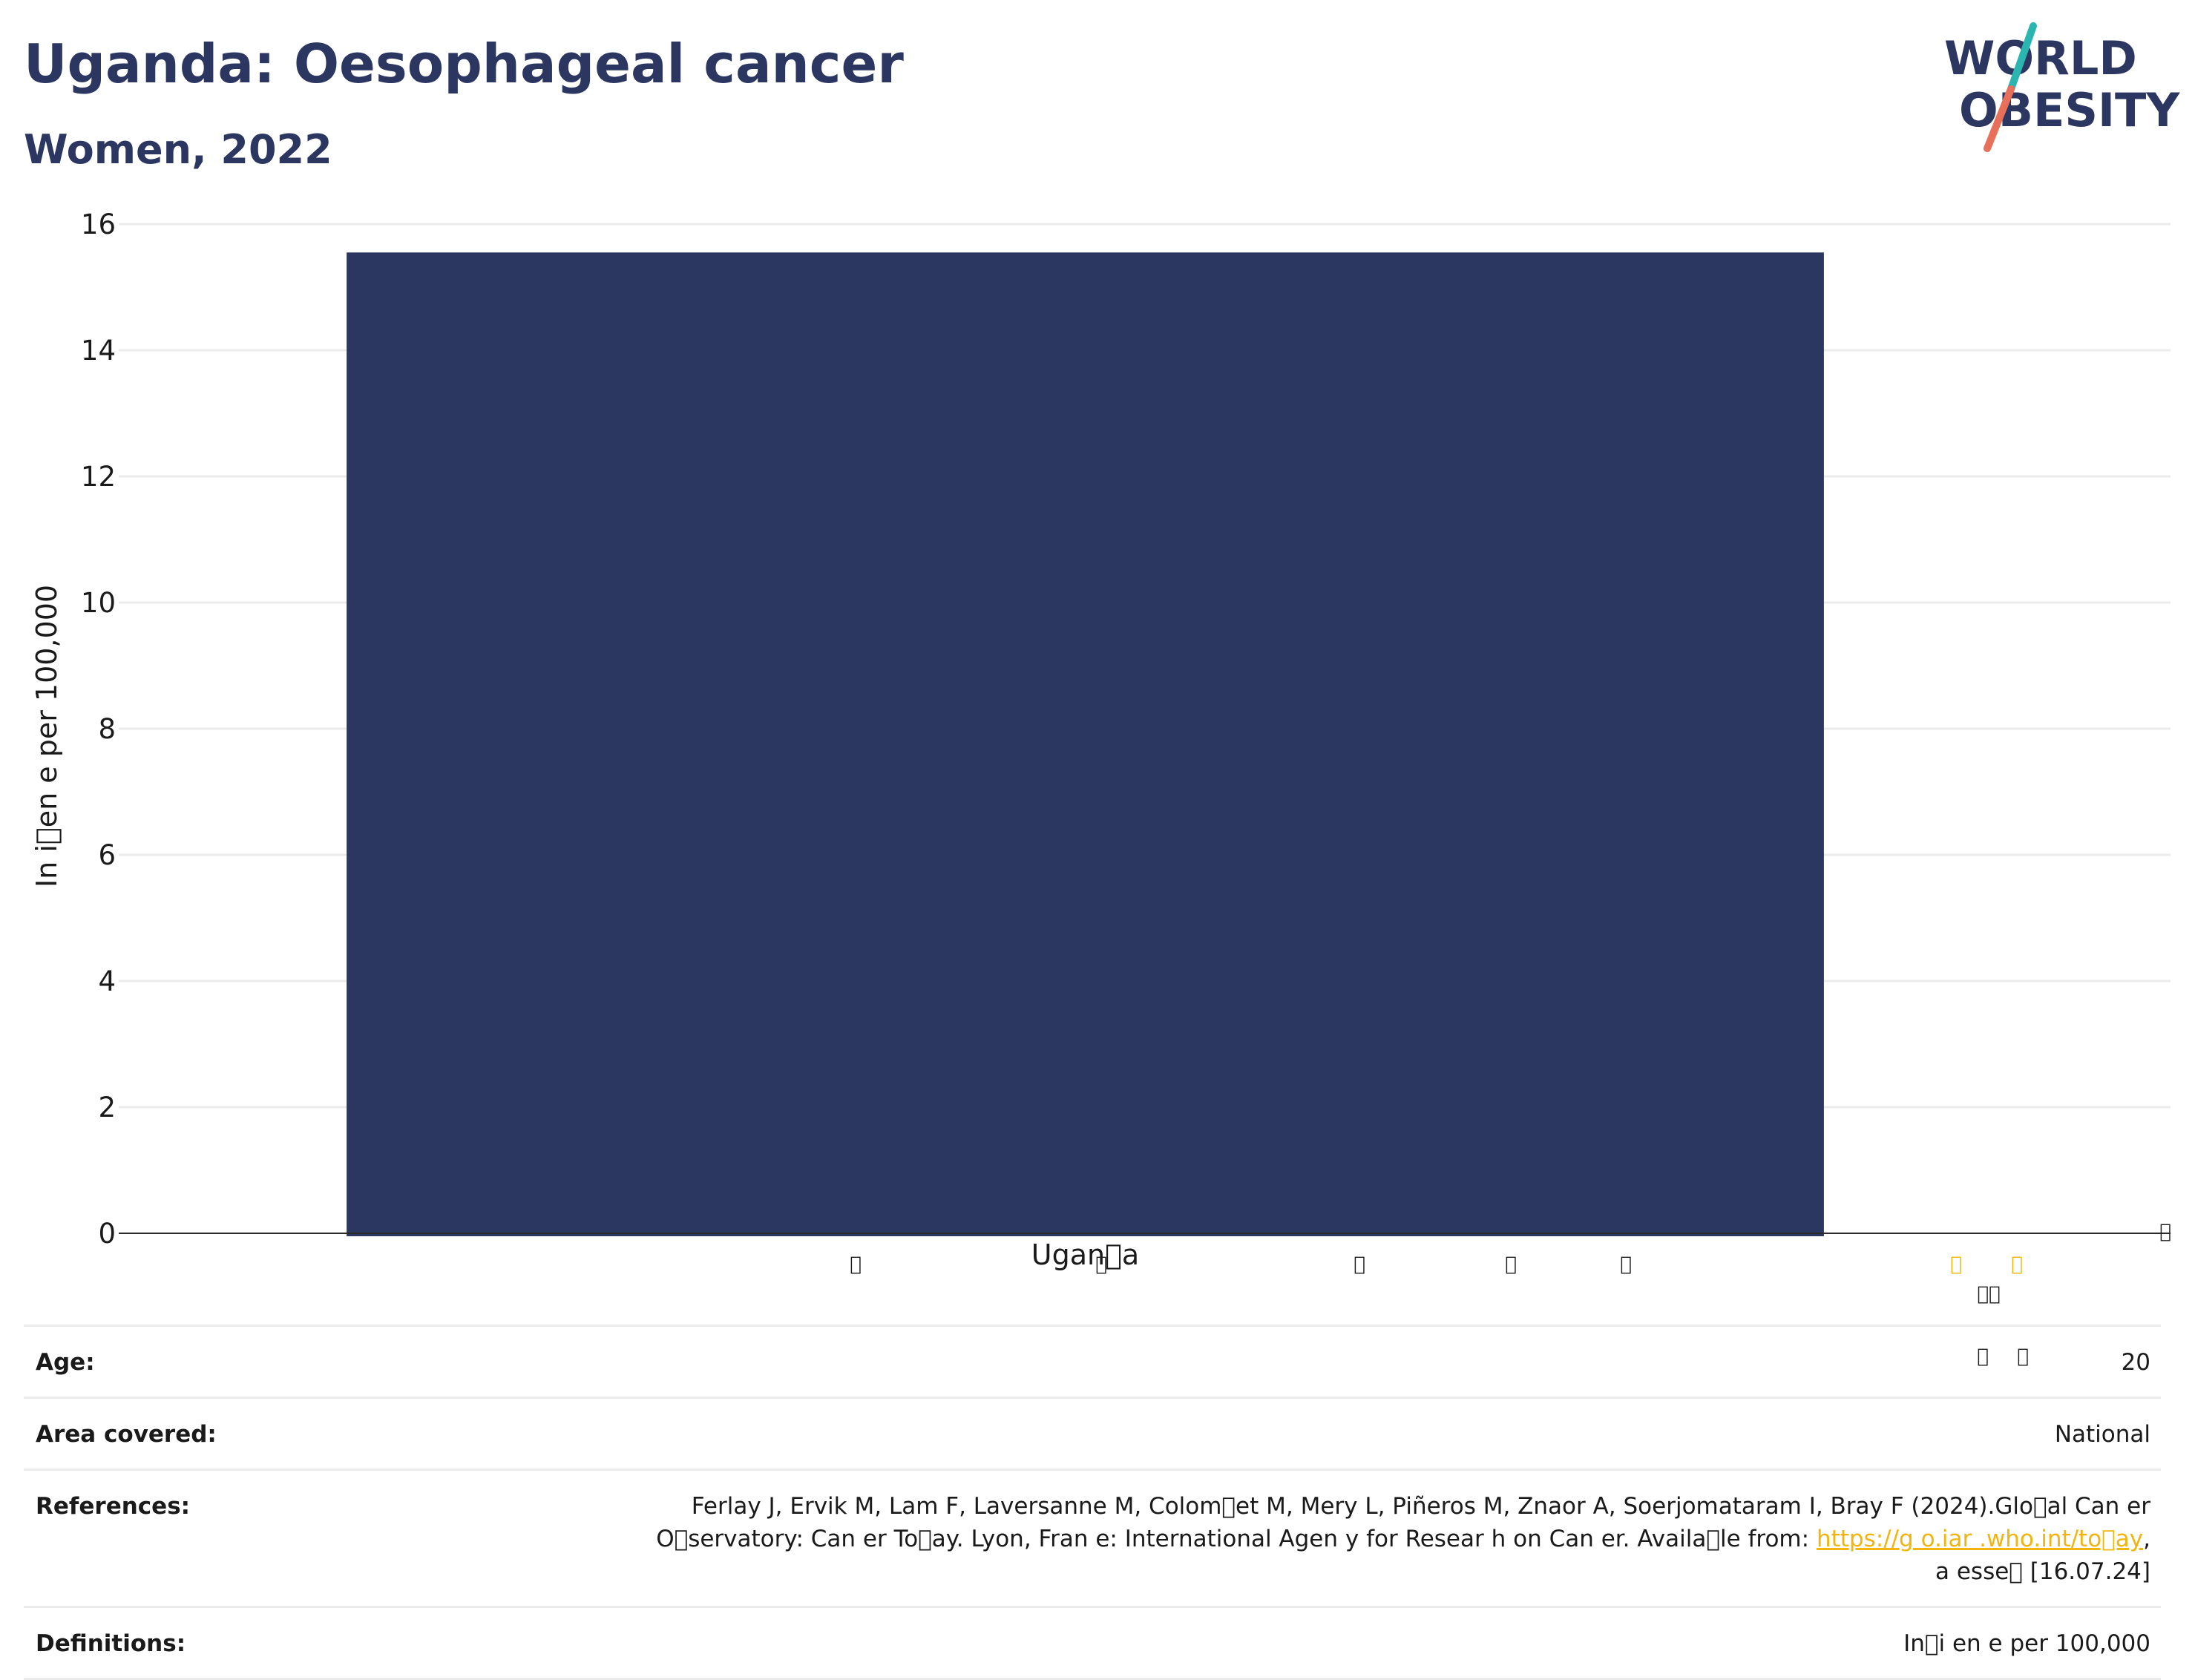 This screenshot has width=2195, height=1680. I want to click on y-tick-label: 14, so click(98, 351).